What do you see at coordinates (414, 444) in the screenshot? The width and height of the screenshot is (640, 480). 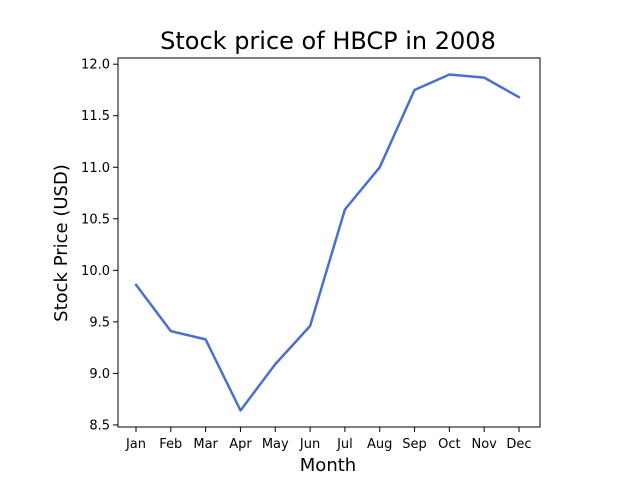 I see `x-tick-label: Sep` at bounding box center [414, 444].